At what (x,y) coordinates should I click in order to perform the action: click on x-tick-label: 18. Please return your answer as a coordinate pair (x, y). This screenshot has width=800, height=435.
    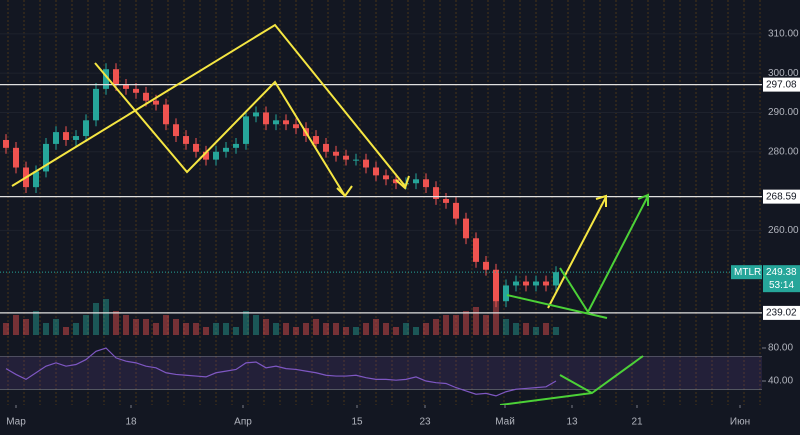
    Looking at the image, I should click on (131, 422).